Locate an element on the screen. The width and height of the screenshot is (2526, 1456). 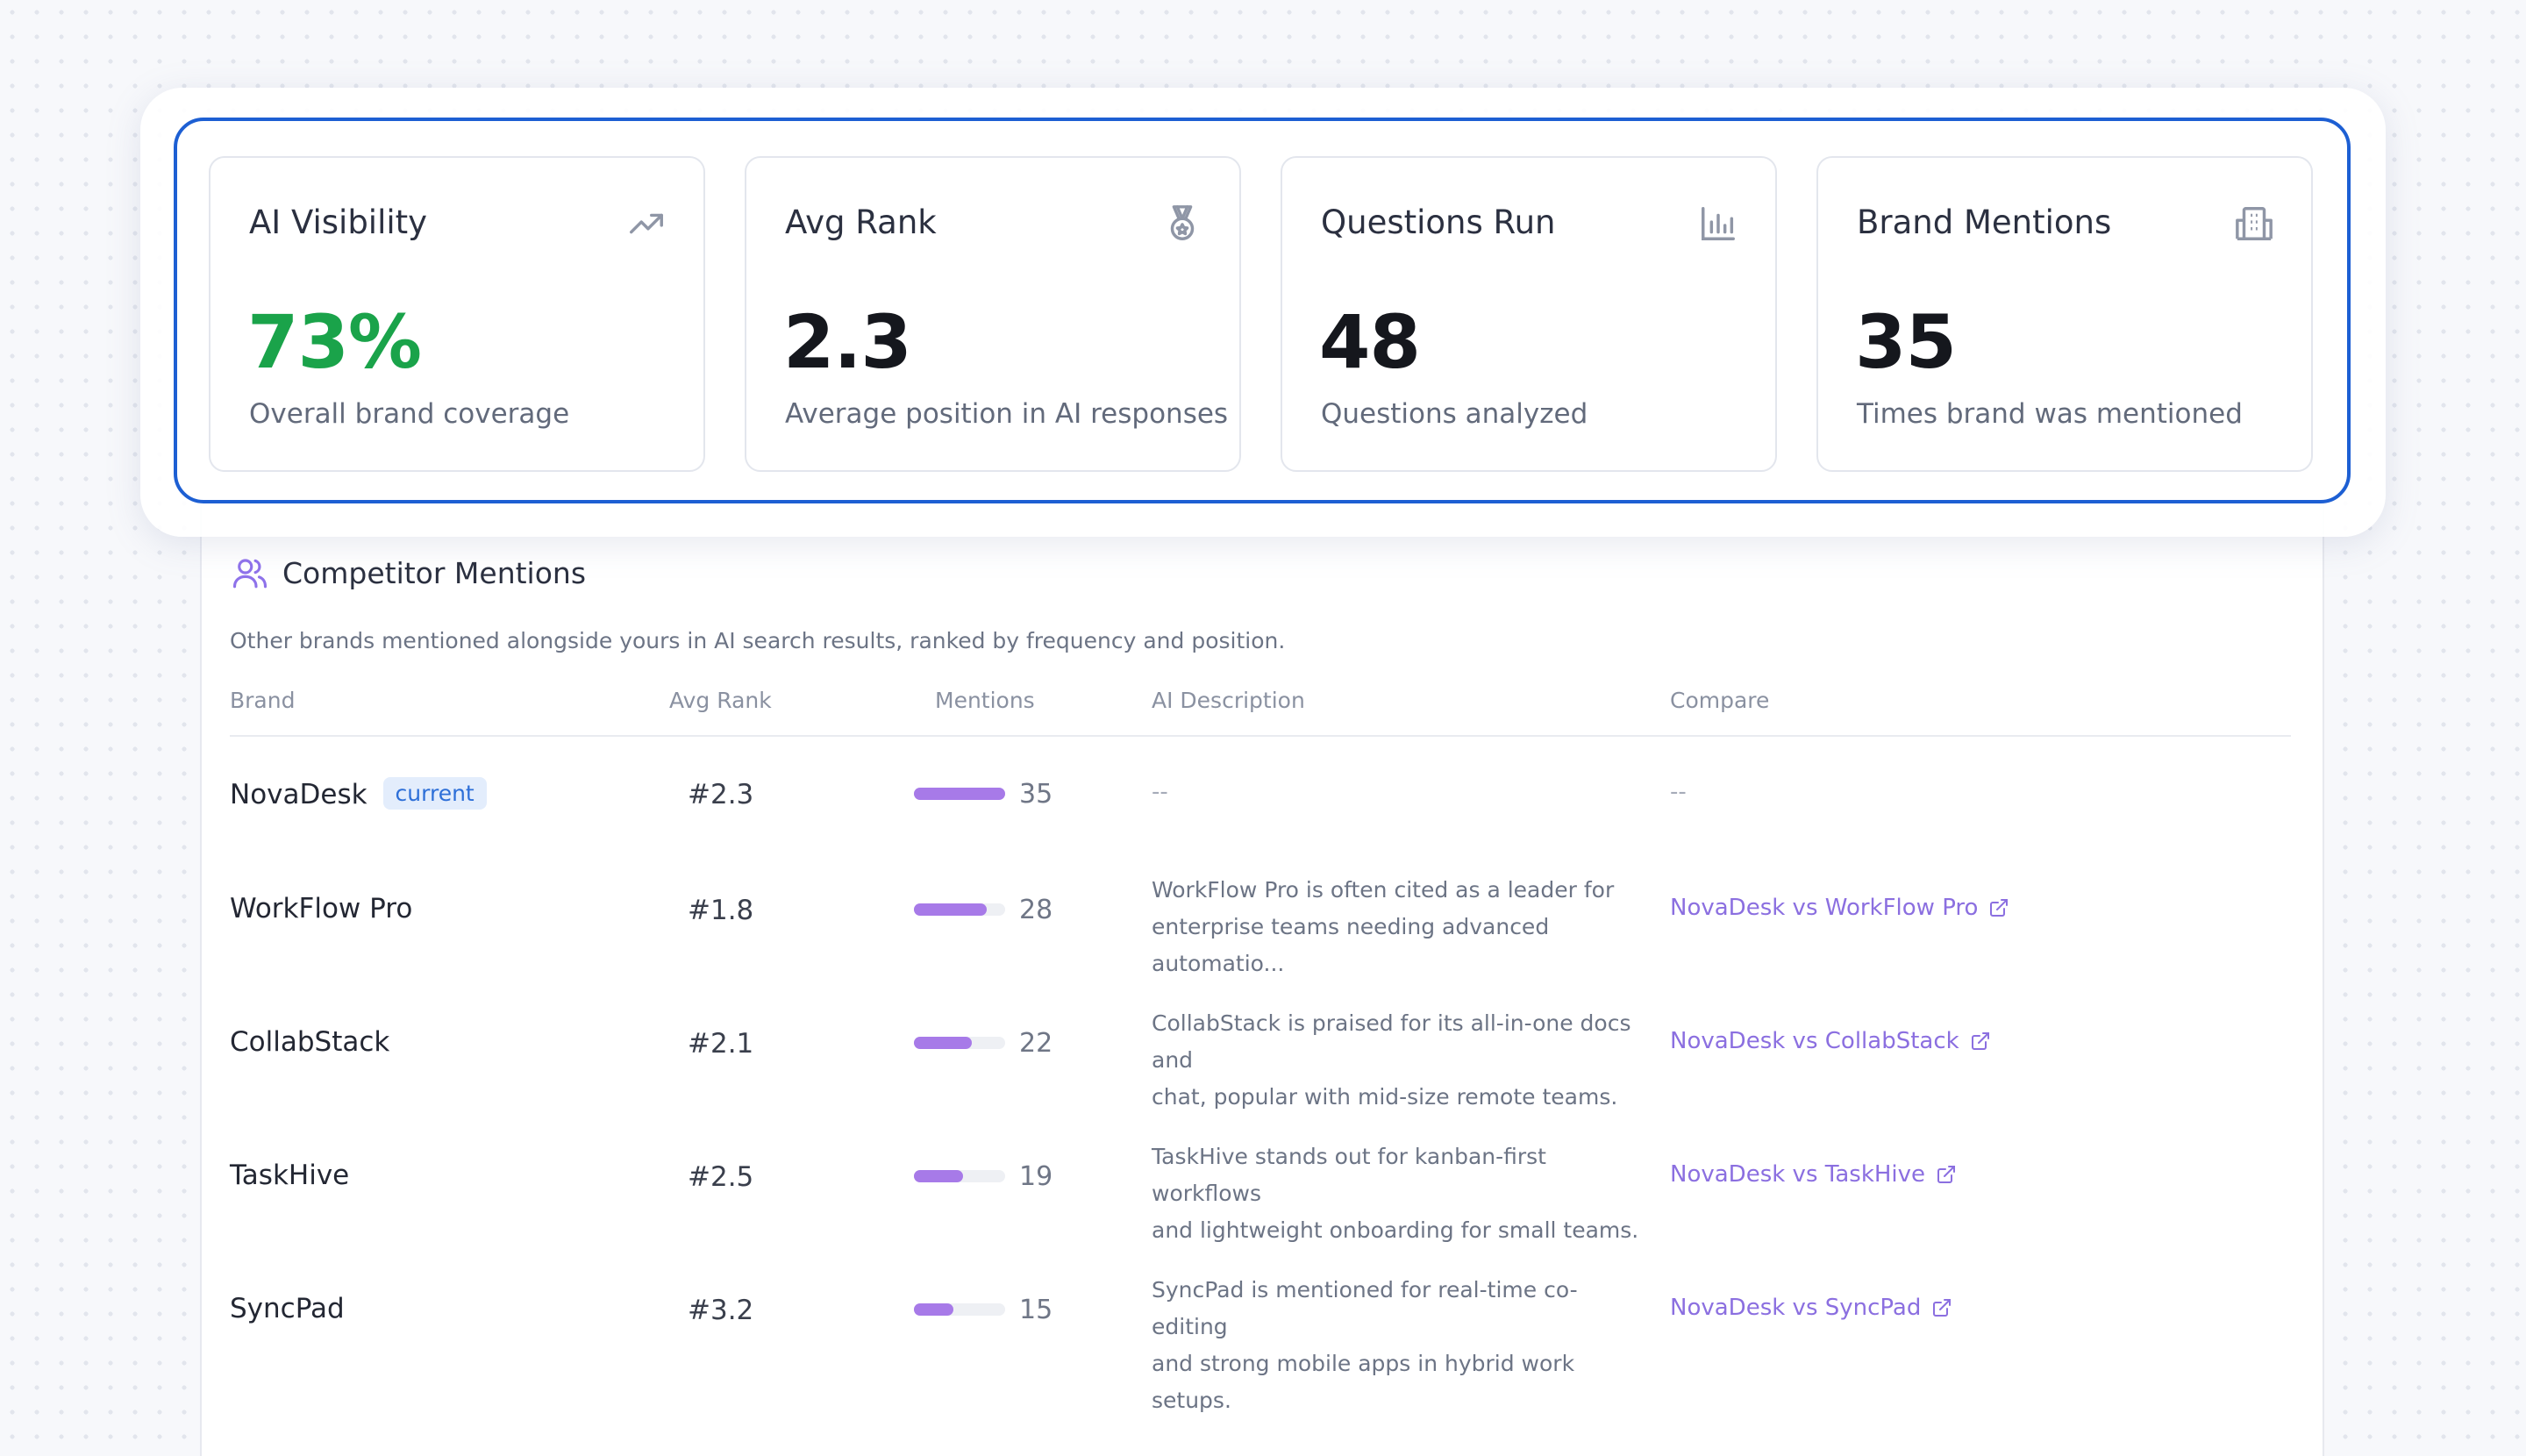
avg-rank-value: #2.5 is located at coordinates (721, 1177).